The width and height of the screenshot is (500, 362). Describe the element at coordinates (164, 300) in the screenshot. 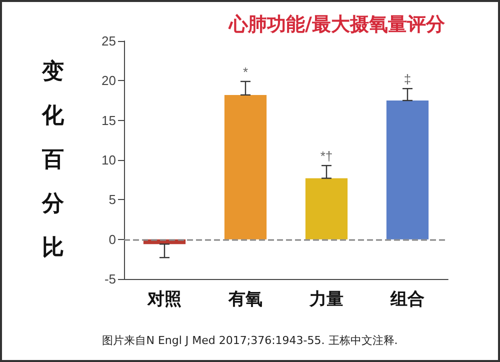

I see `x-tick-label: 对照` at that location.